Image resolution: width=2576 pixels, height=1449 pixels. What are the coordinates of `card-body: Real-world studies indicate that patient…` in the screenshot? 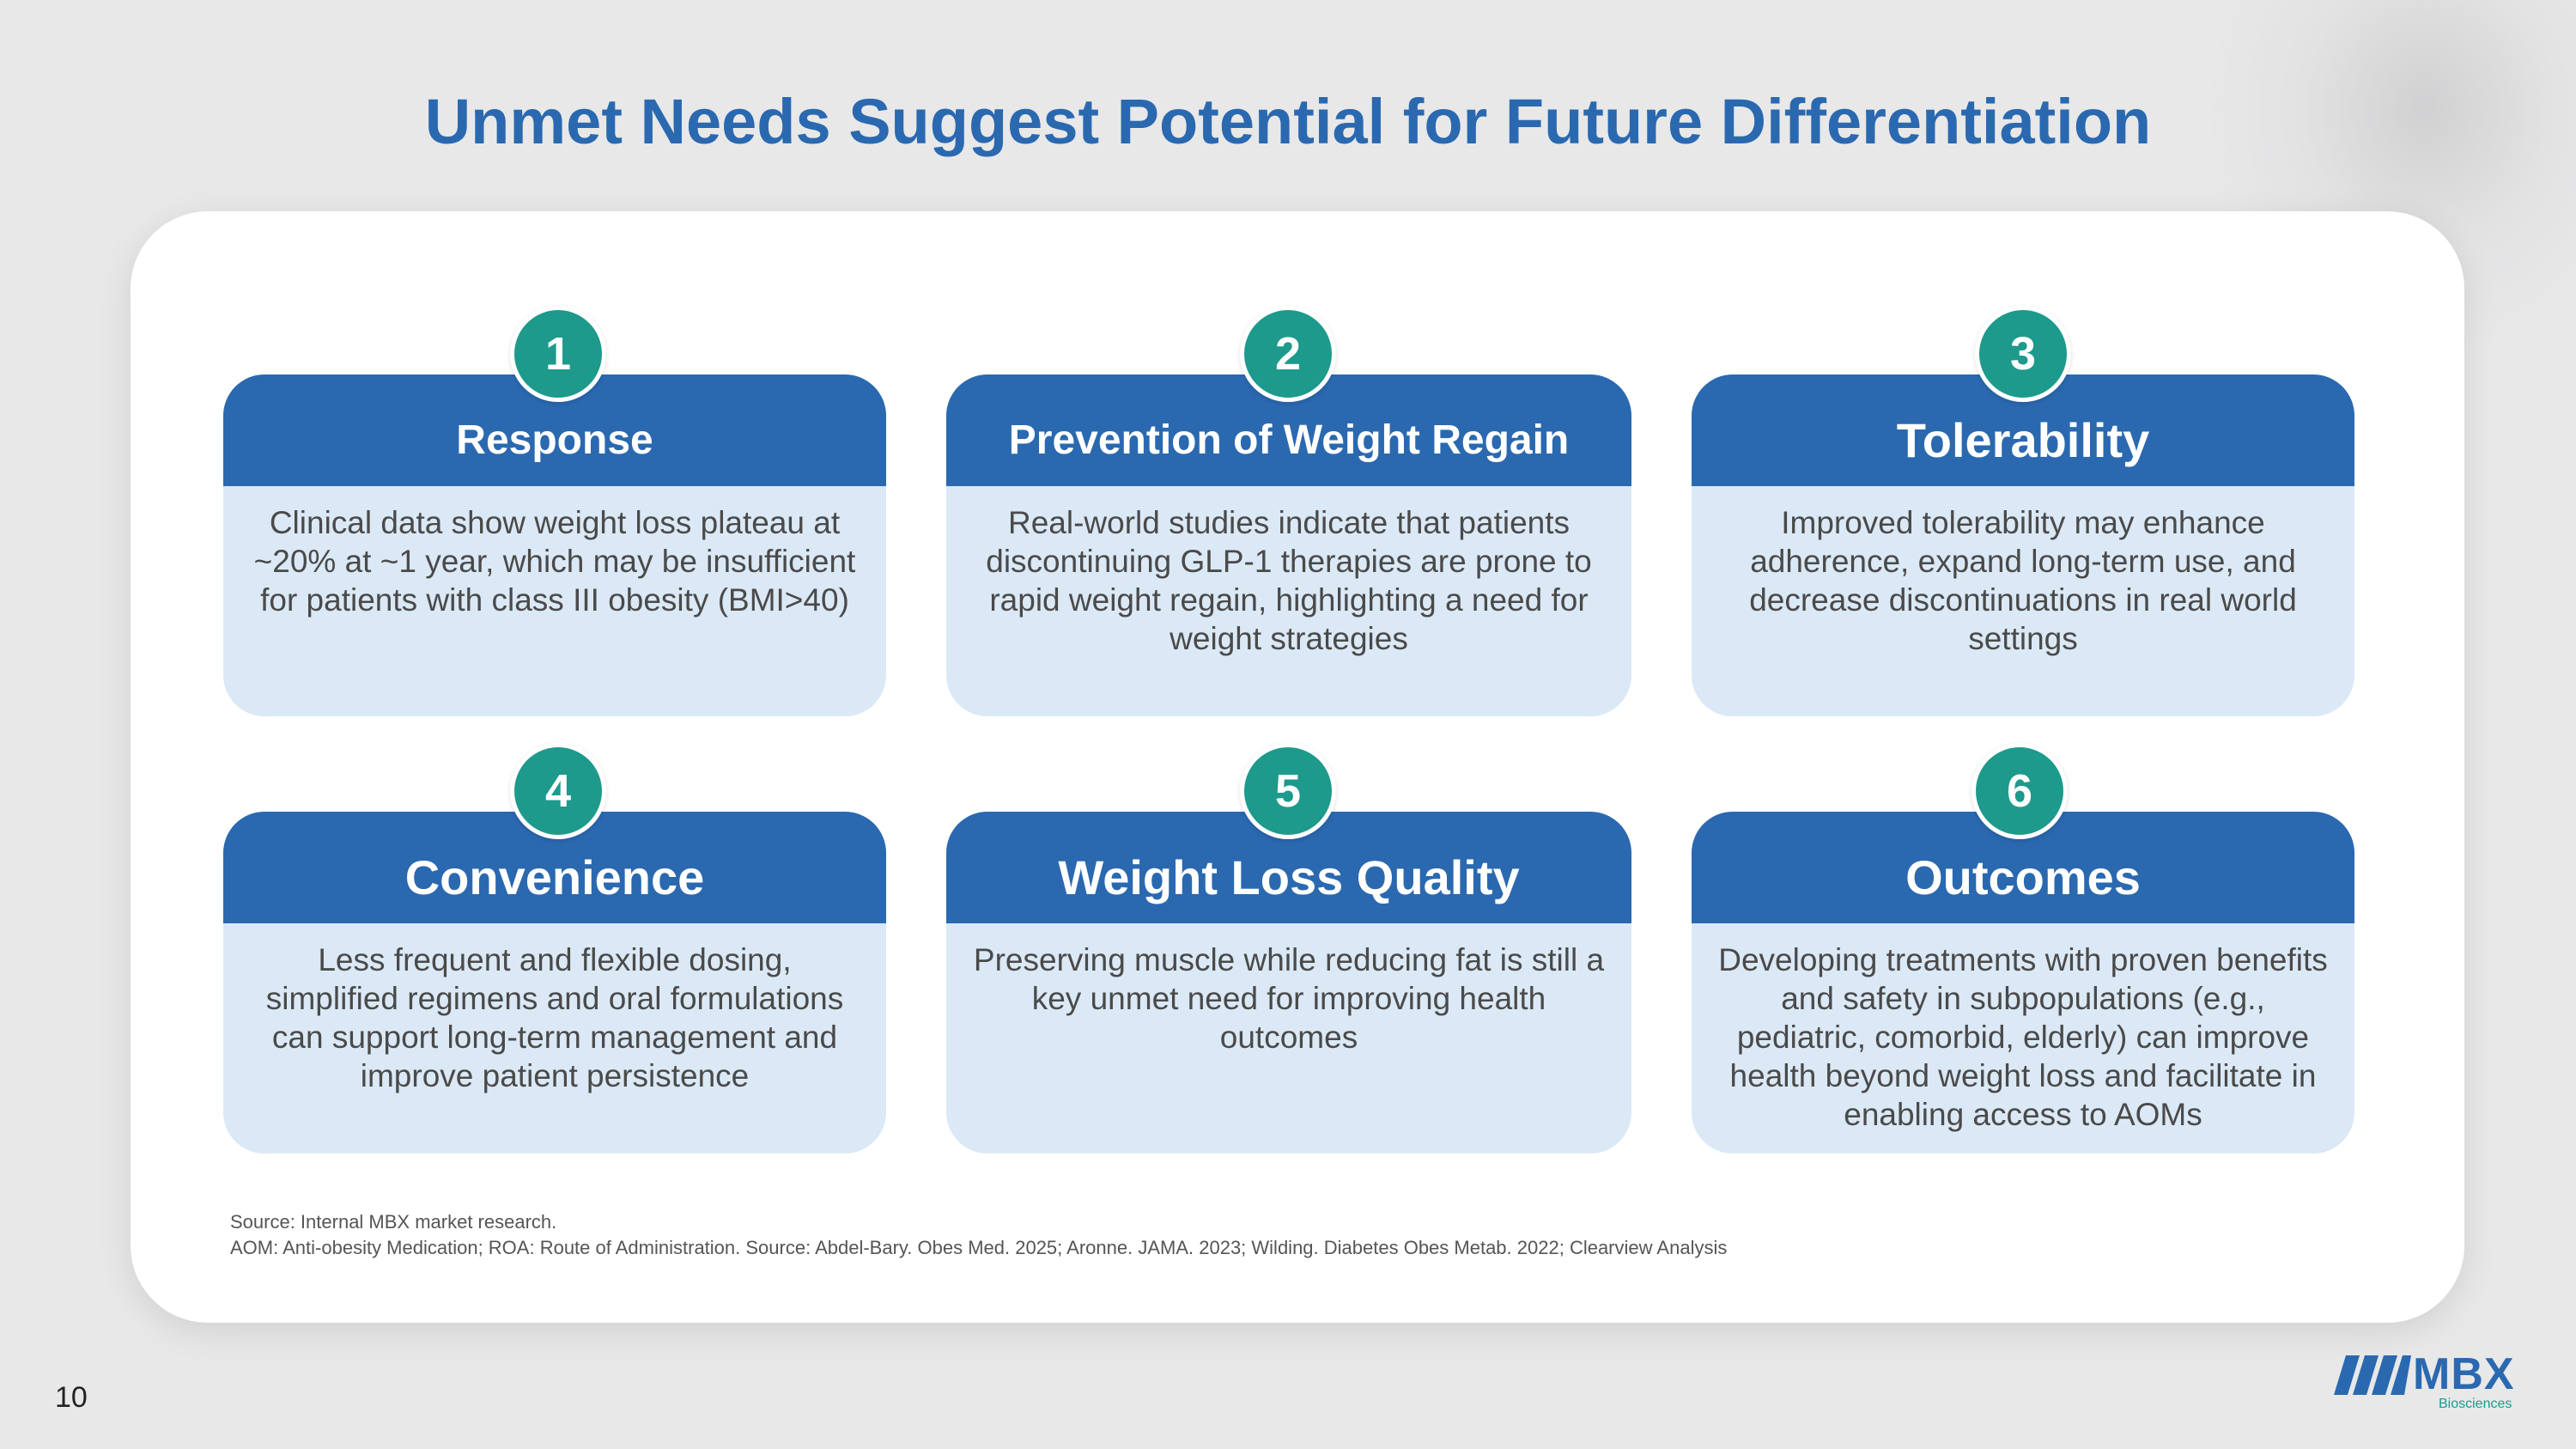 It's located at (1289, 580).